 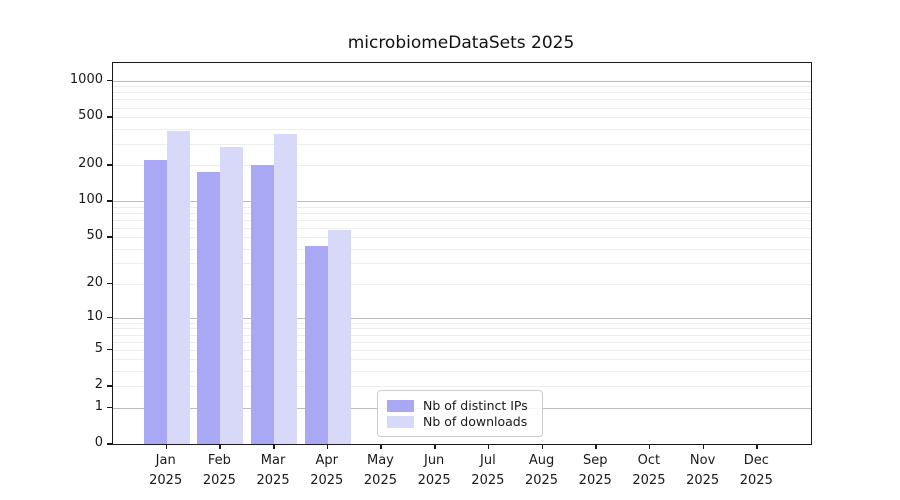 What do you see at coordinates (541, 460) in the screenshot?
I see `x-tick-month: Aug` at bounding box center [541, 460].